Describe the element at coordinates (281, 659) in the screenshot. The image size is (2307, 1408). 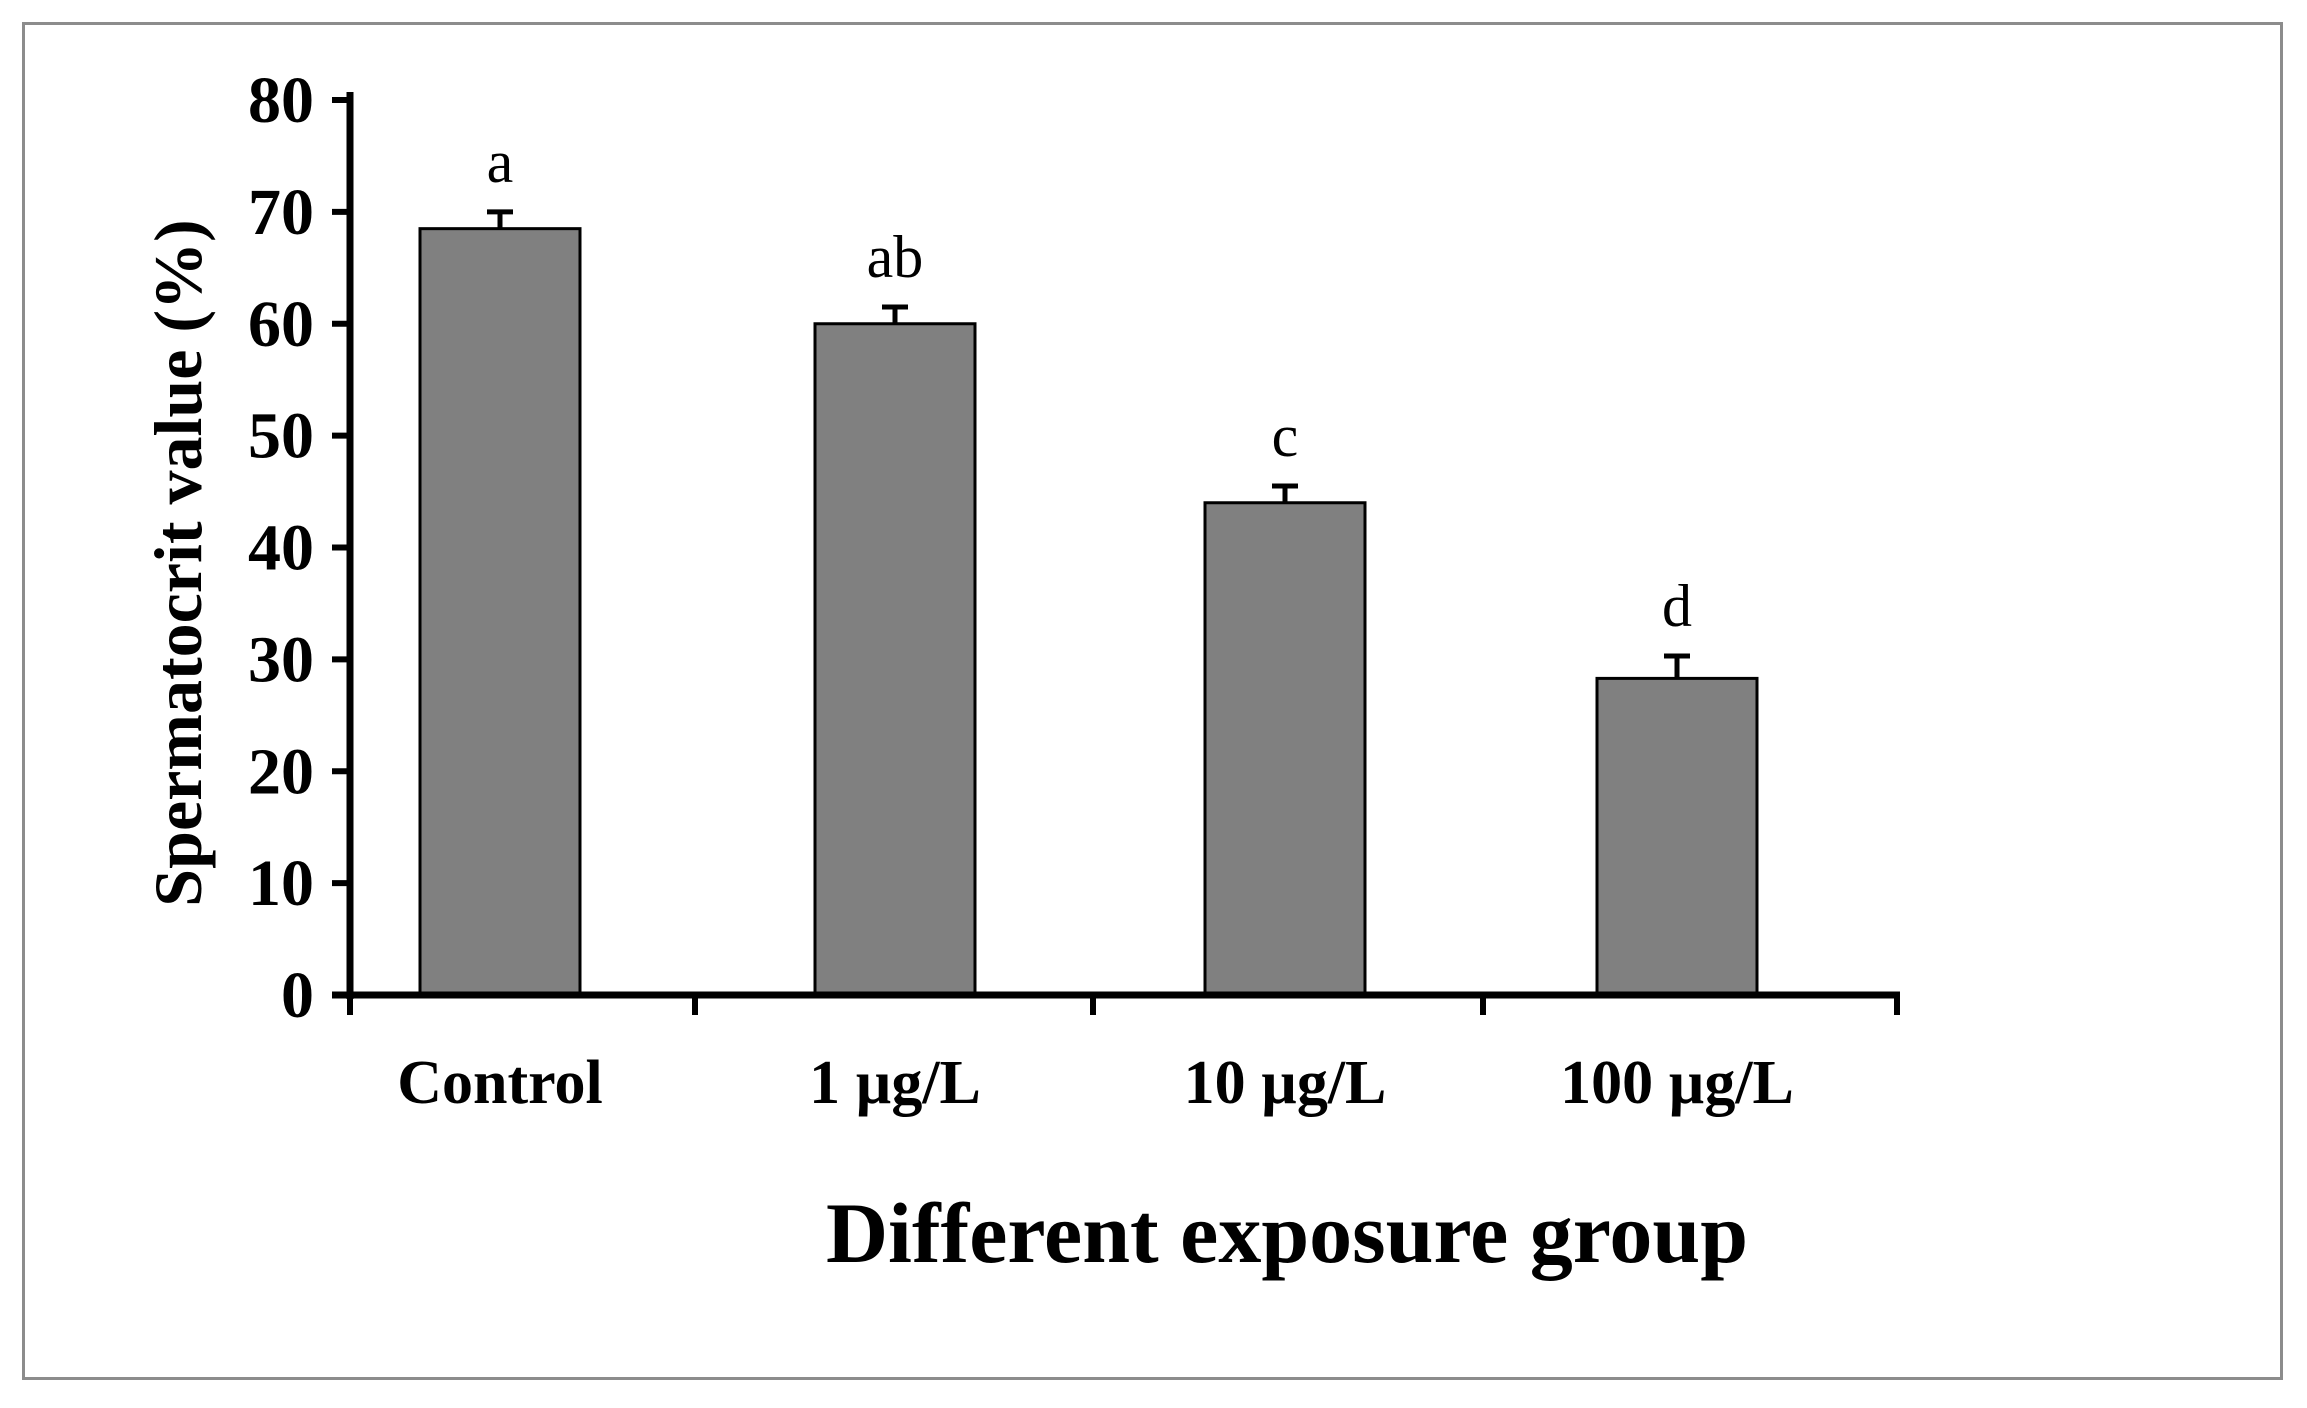
I see `y-tick-label-3: 30` at that location.